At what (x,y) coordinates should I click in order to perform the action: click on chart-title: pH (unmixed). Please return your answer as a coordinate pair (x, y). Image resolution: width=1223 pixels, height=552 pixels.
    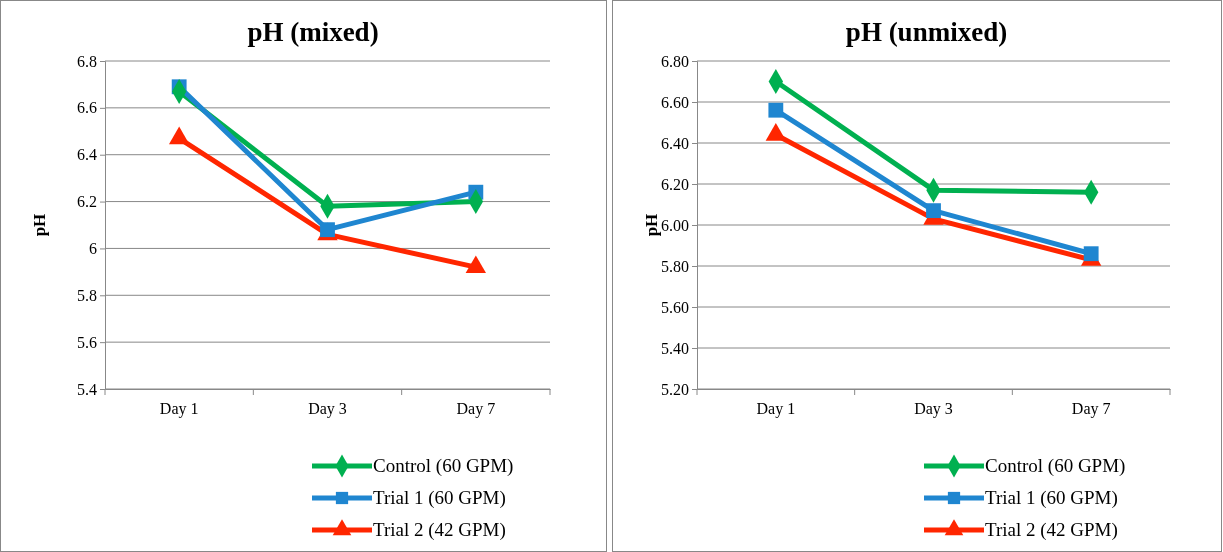
    Looking at the image, I should click on (926, 32).